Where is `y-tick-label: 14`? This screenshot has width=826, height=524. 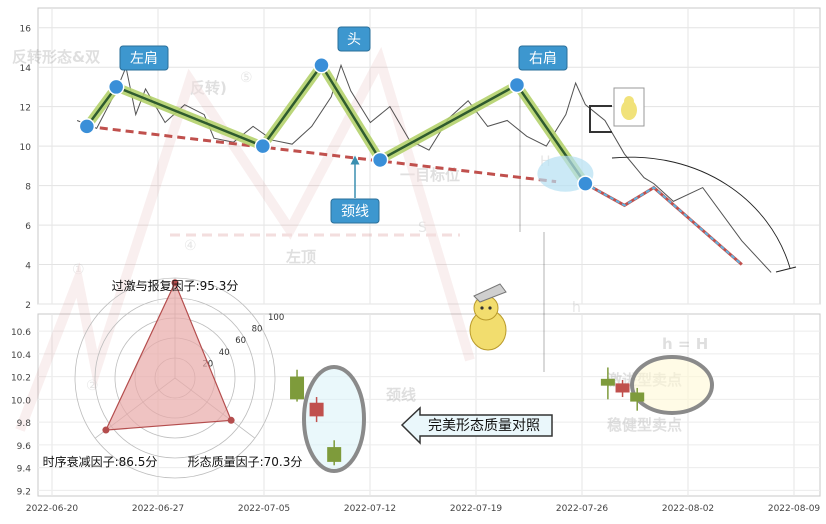
y-tick-label: 14 is located at coordinates (26, 69).